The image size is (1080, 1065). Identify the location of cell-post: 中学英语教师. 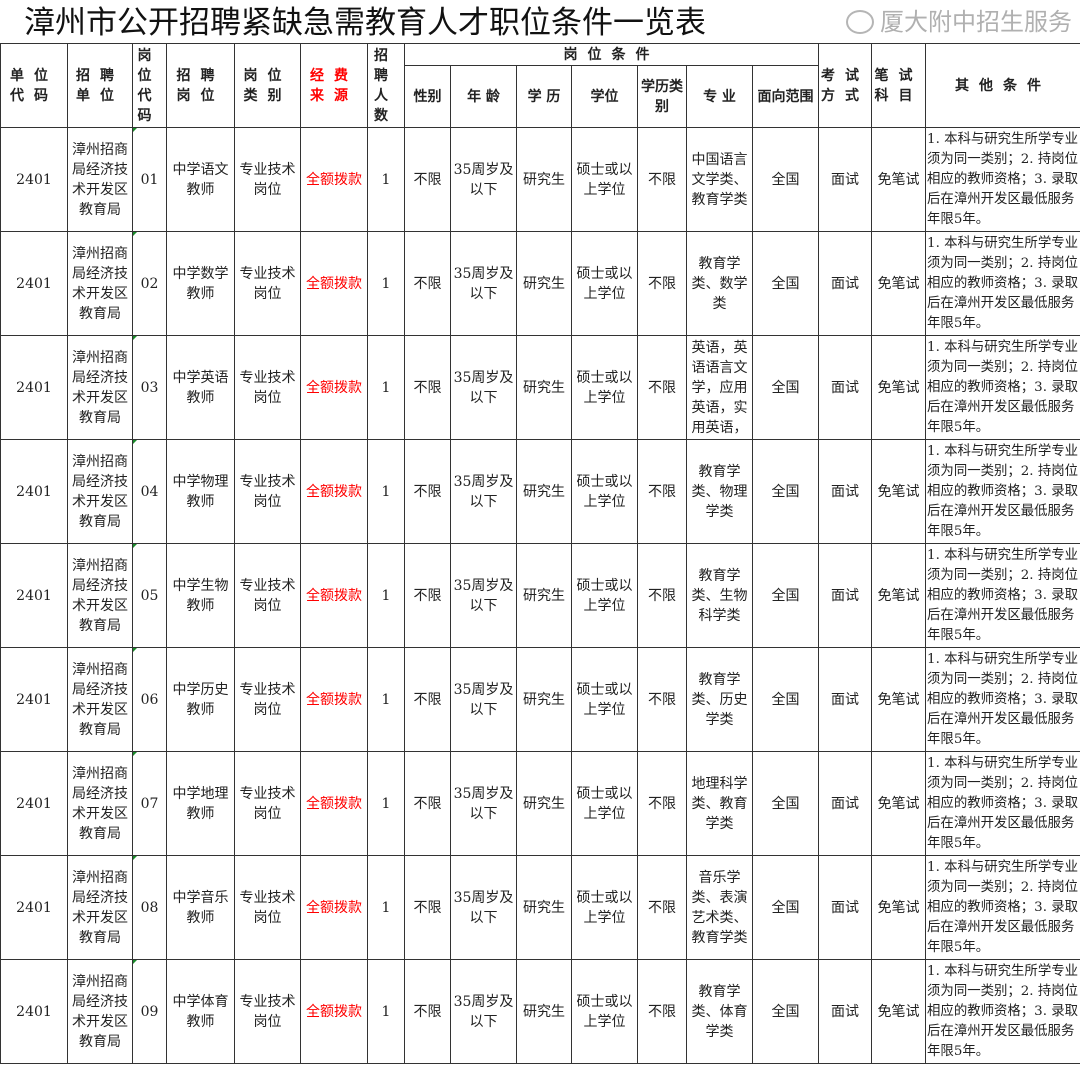
(200, 387).